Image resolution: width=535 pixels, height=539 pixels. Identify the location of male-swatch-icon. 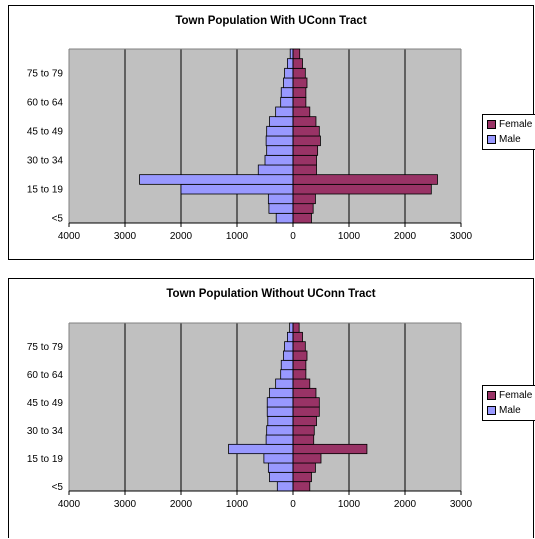
(491, 410).